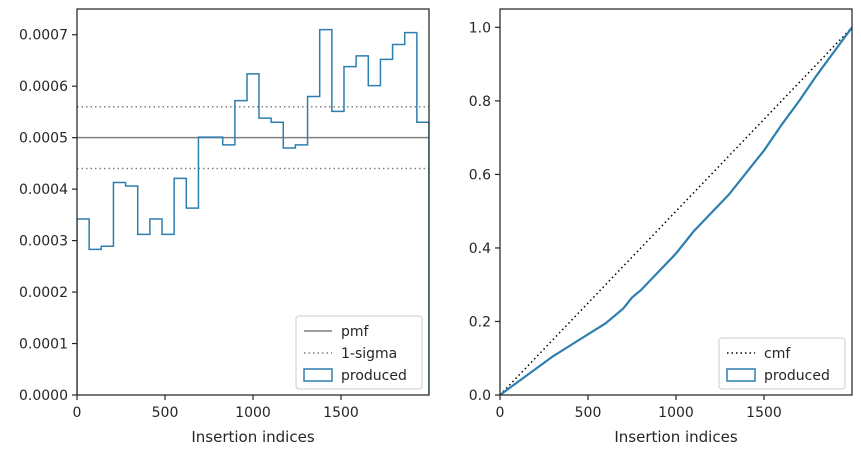 Image resolution: width=861 pixels, height=453 pixels. I want to click on y-tick-label: 0.0006, so click(43, 87).